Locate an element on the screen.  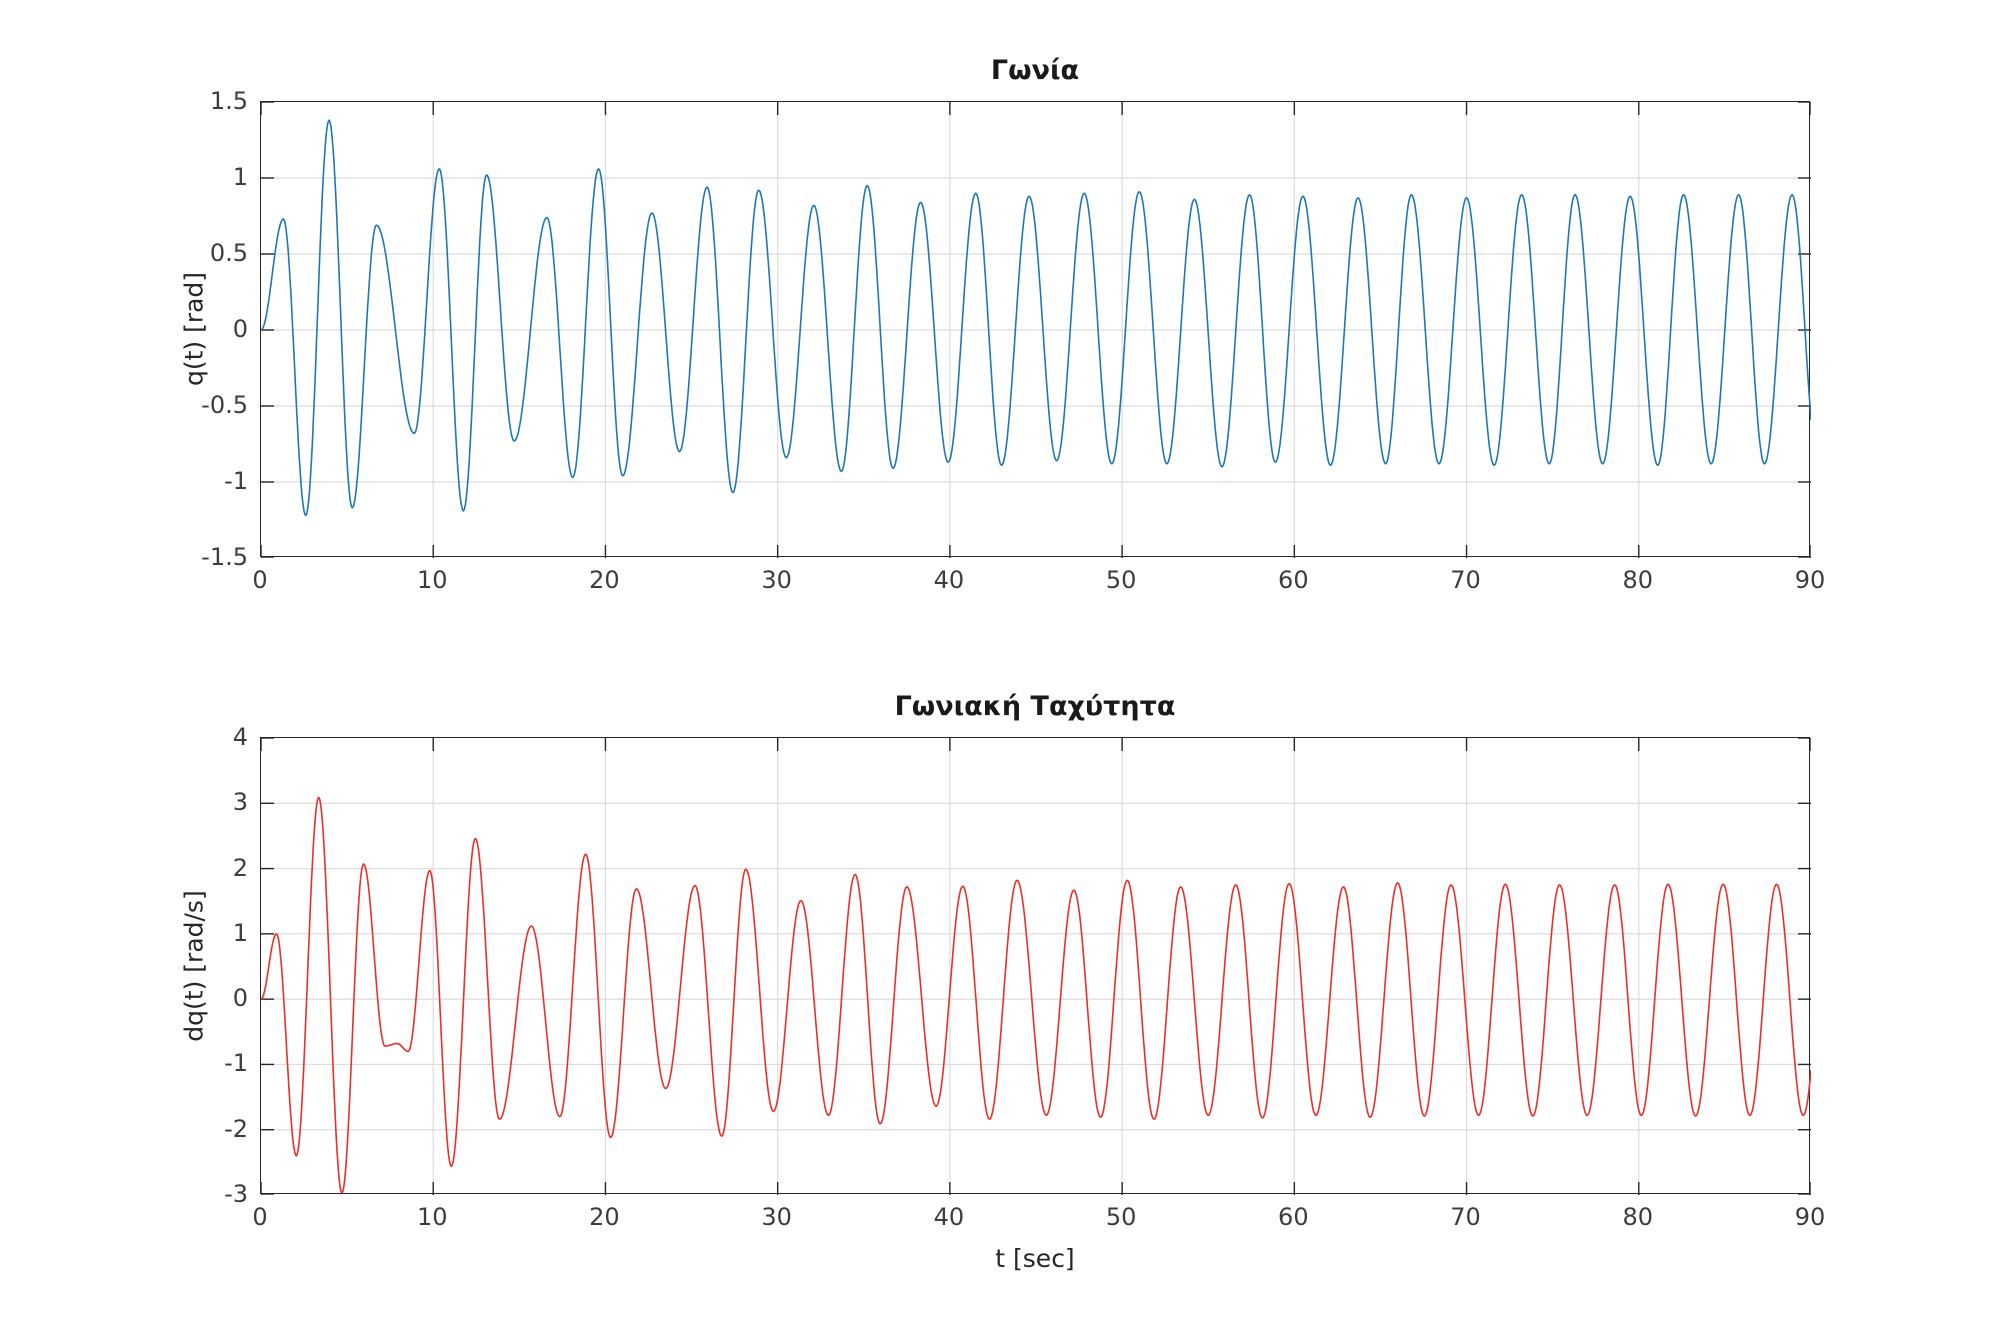
y-tick-label: 3 is located at coordinates (240, 802).